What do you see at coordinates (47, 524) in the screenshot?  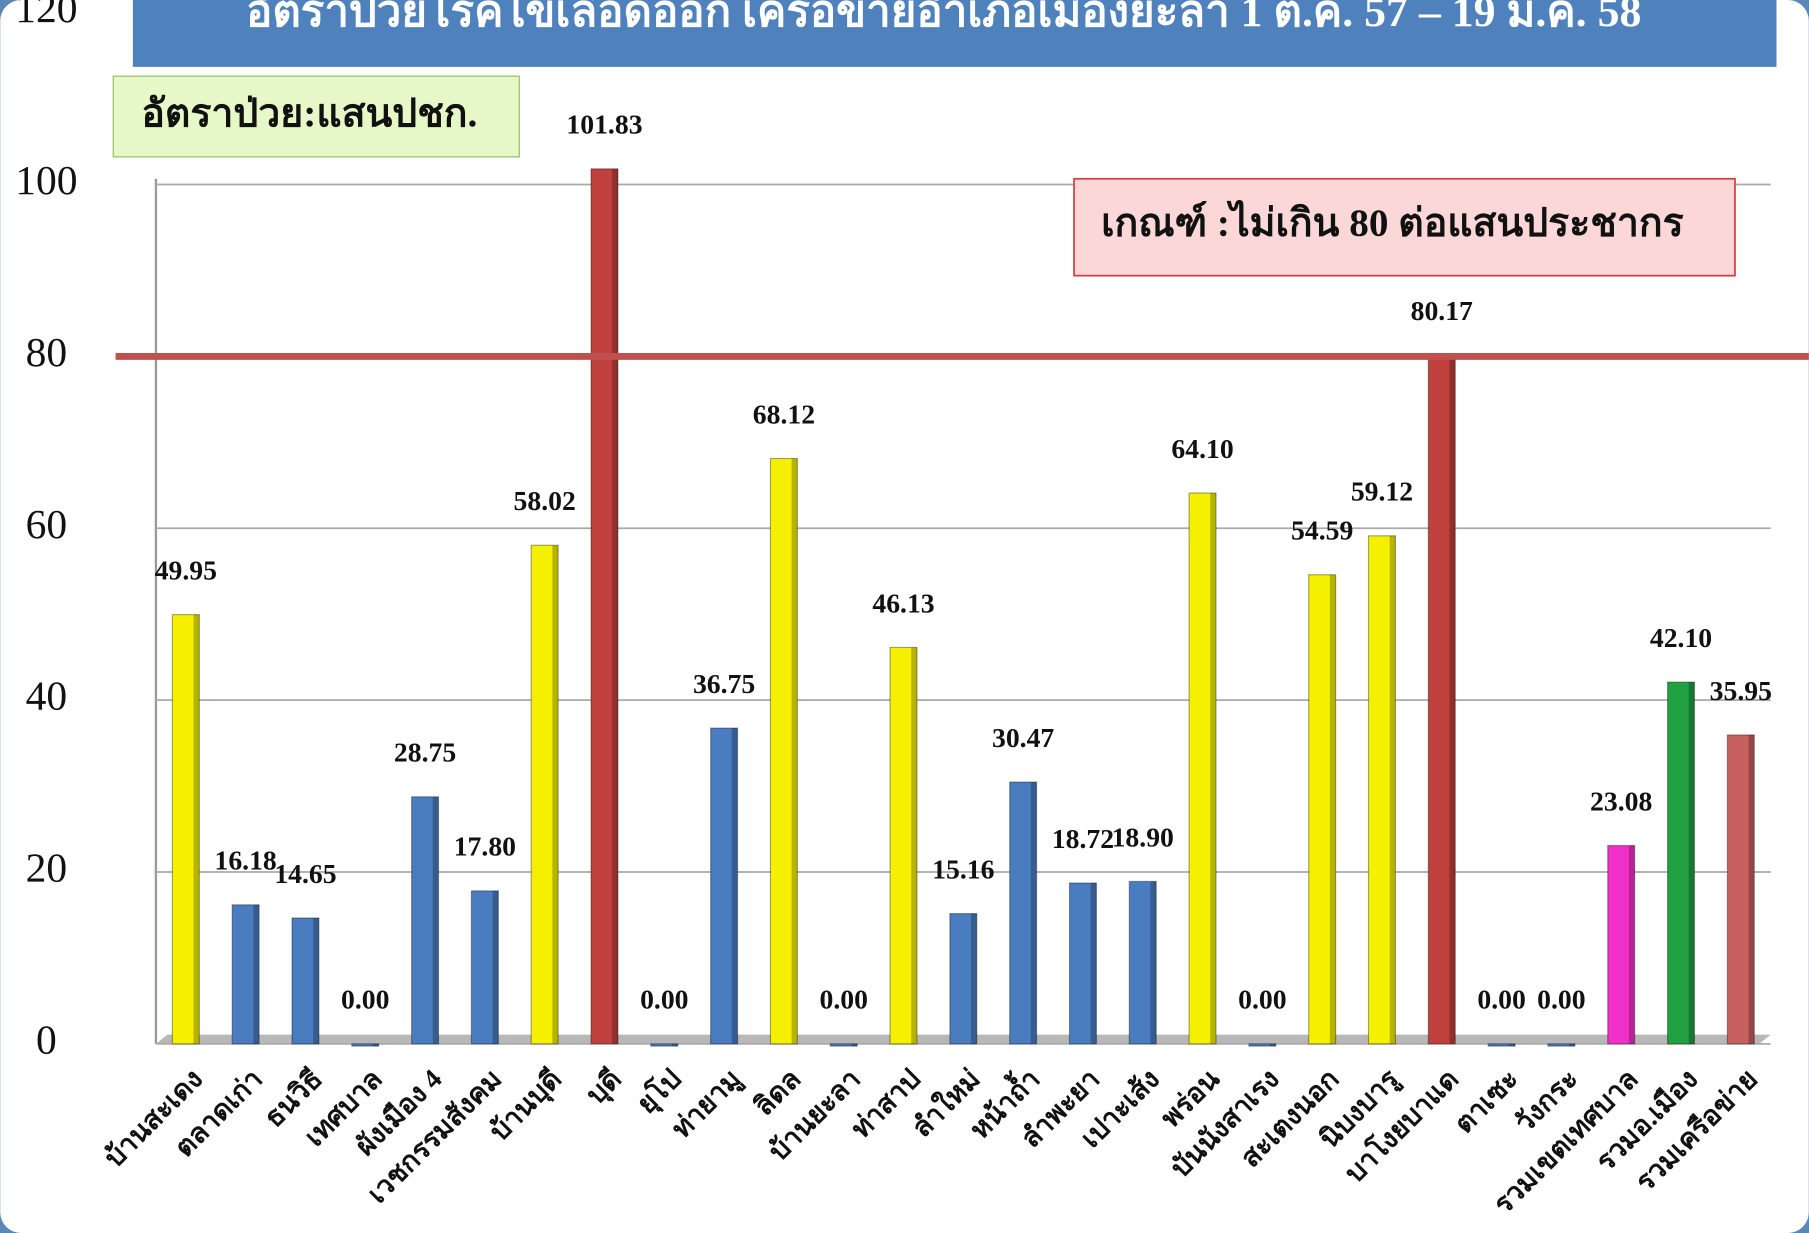 I see `y-tick-label: 60` at bounding box center [47, 524].